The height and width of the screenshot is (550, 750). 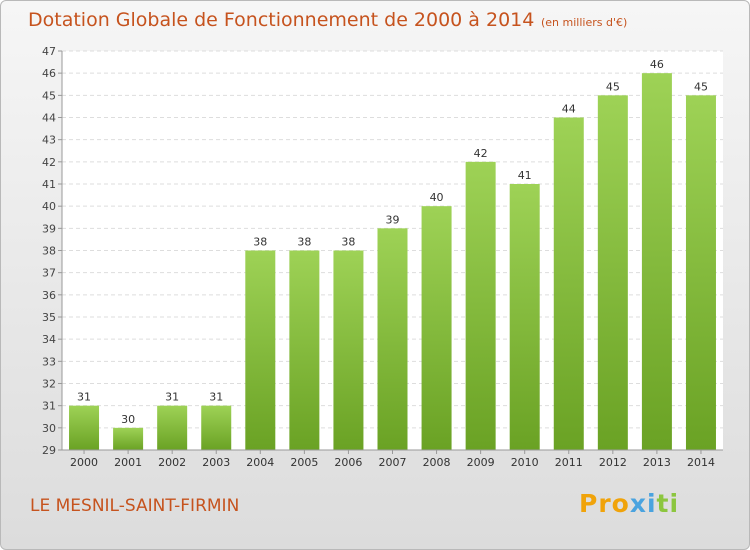 I want to click on y-tick-label: 38, so click(x=49, y=251).